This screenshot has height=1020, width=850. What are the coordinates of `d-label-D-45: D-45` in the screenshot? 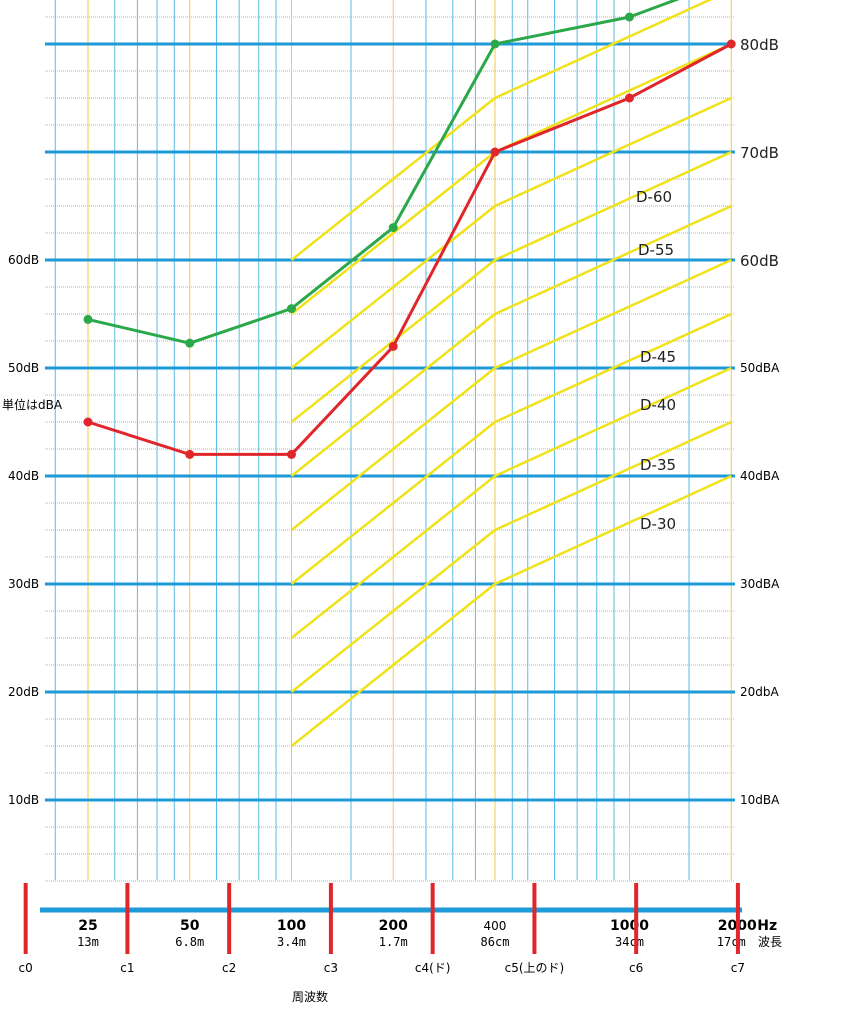 It's located at (658, 357).